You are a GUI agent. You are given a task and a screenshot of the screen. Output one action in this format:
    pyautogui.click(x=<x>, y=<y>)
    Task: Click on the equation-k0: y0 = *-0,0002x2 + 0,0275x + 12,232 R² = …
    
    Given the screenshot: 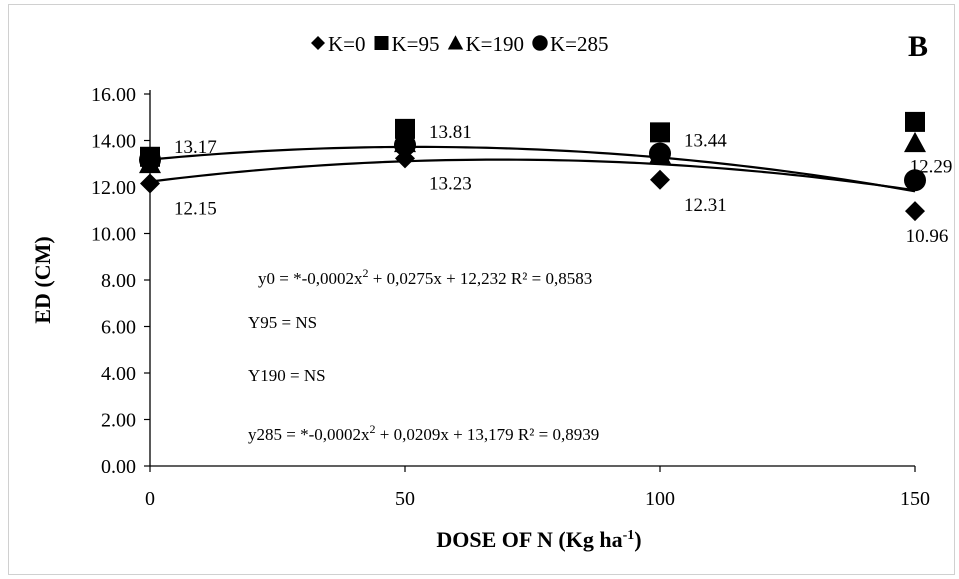 What is the action you would take?
    pyautogui.click(x=425, y=277)
    